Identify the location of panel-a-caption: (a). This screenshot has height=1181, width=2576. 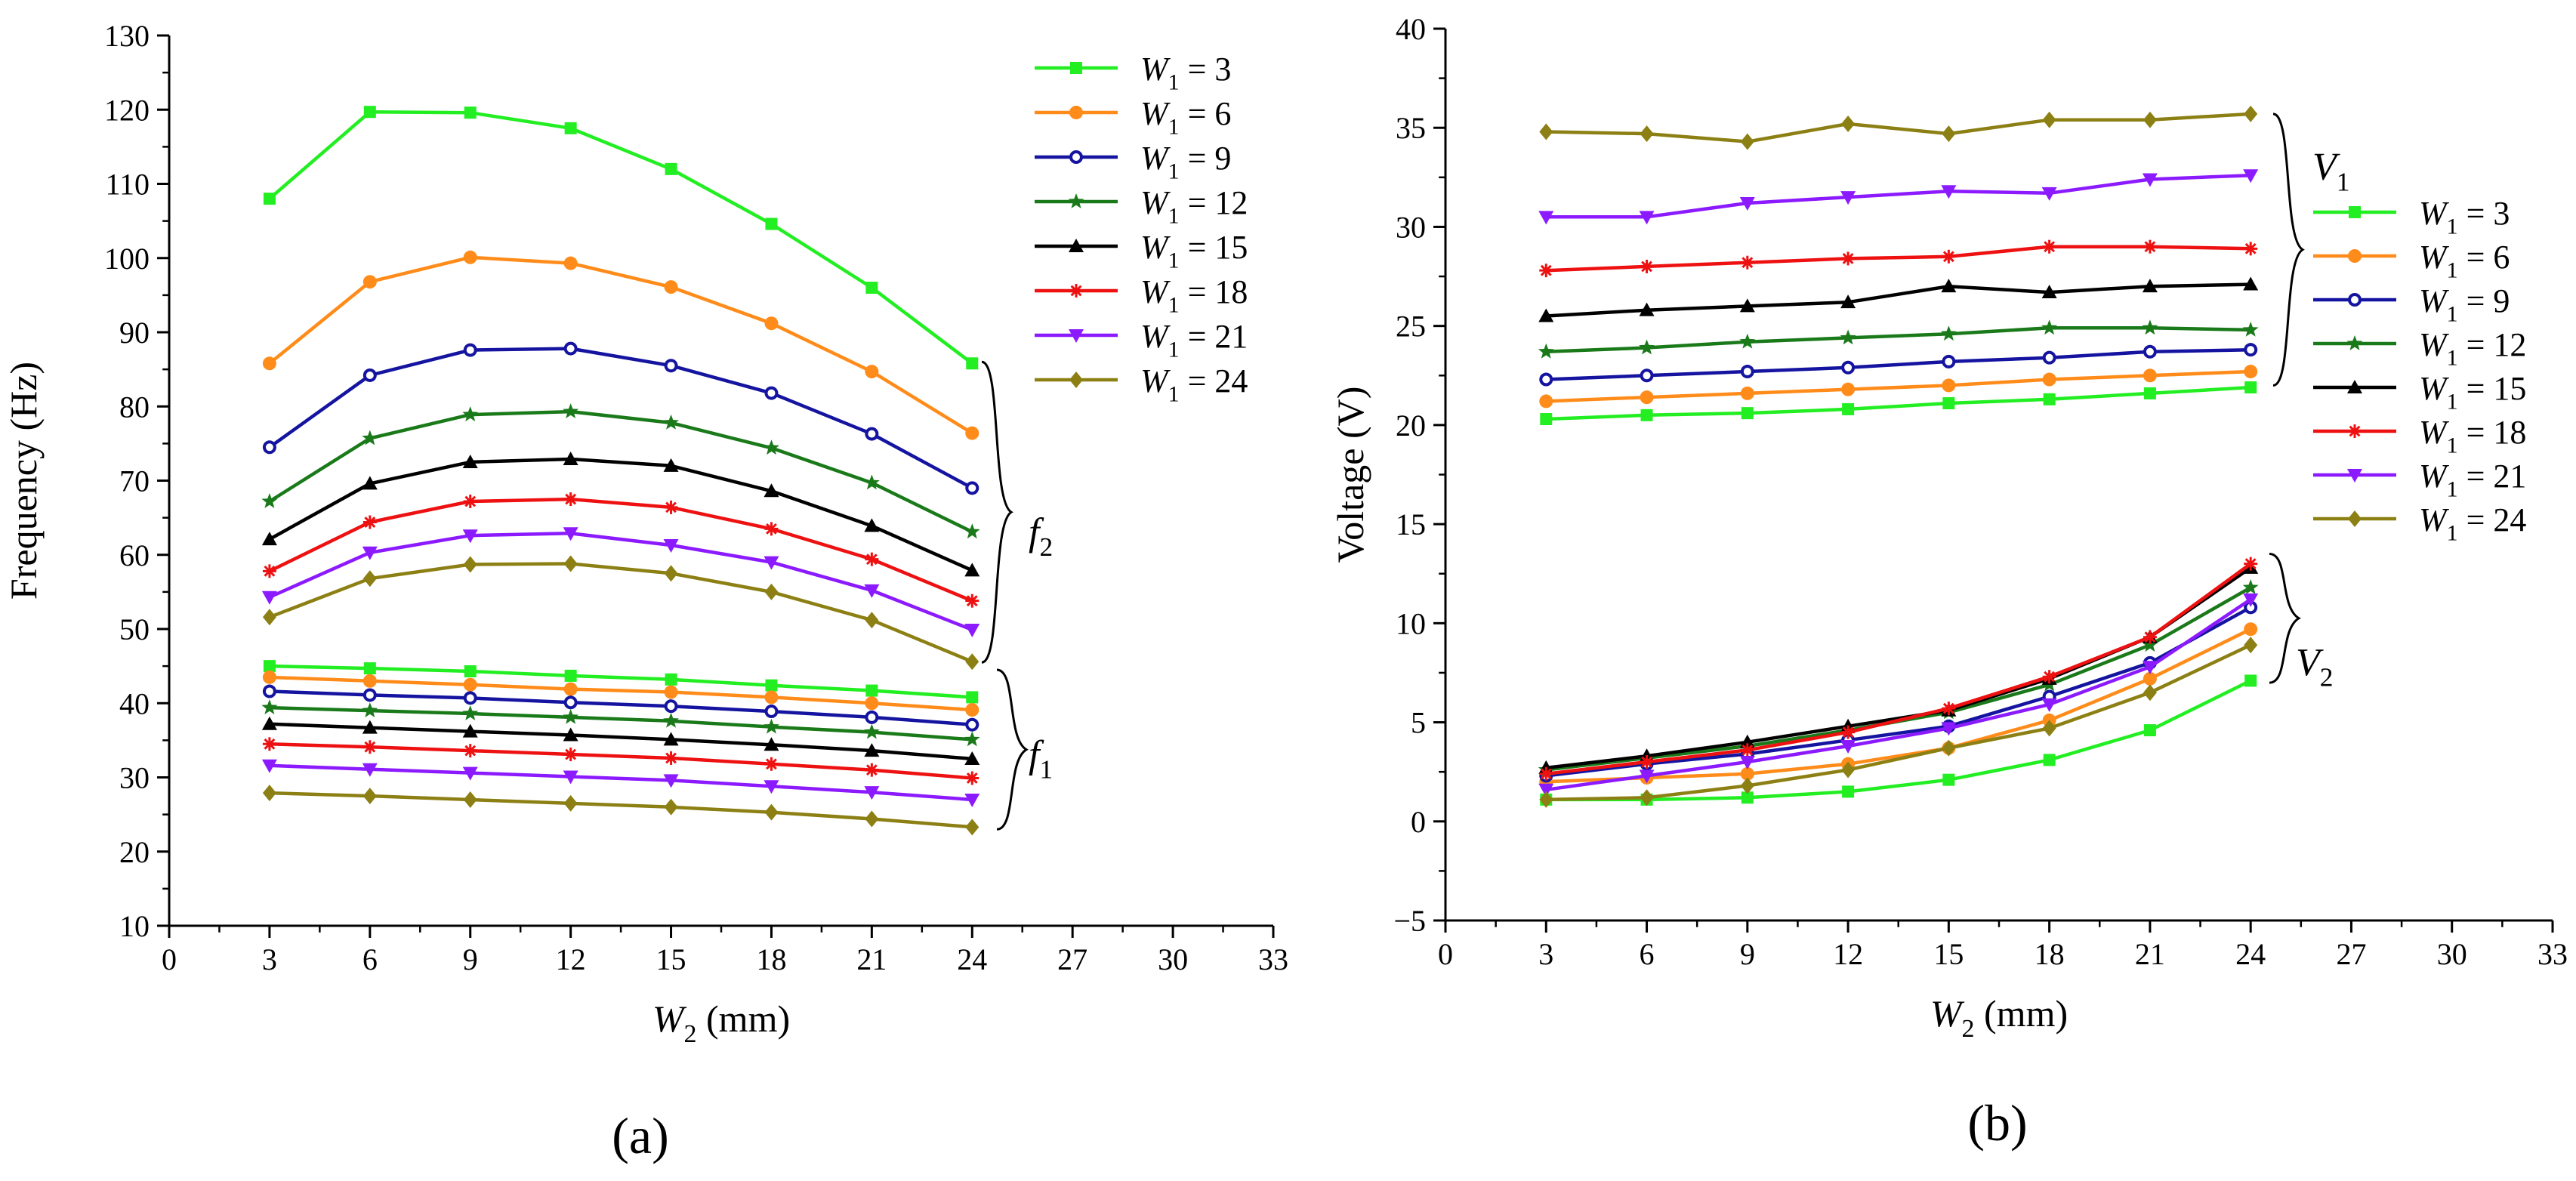
(640, 1135).